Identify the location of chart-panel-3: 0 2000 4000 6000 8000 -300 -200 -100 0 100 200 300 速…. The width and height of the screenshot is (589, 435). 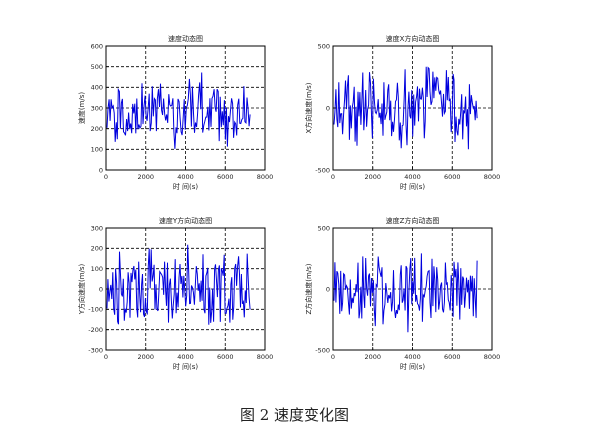
(175, 293).